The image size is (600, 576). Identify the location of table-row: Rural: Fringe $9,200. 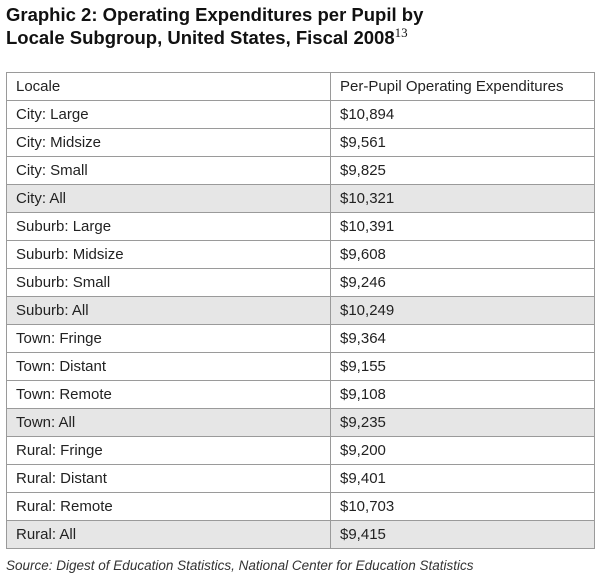
(300, 450).